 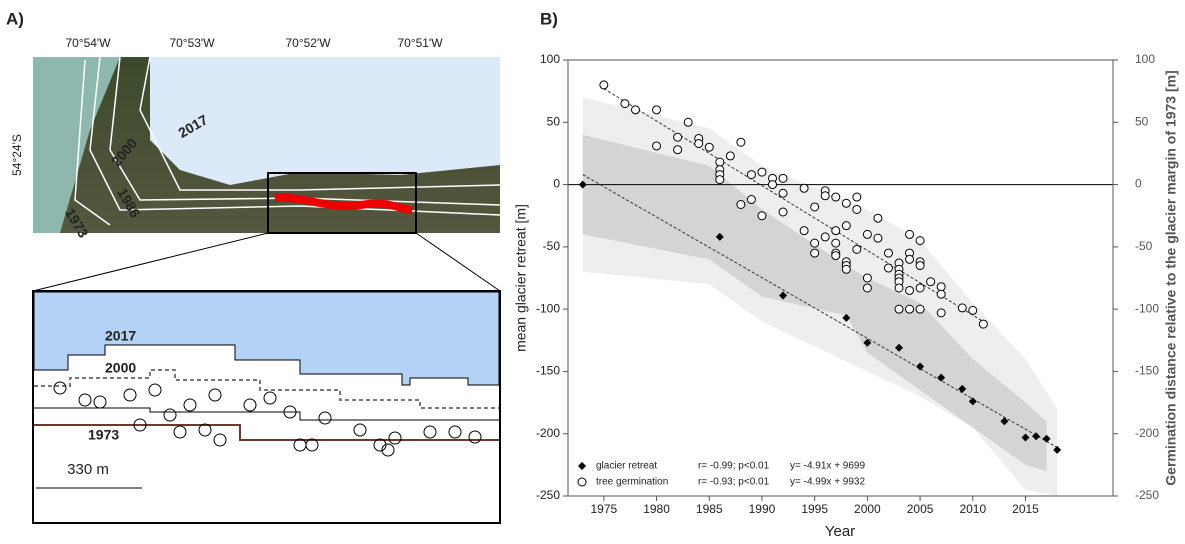 I want to click on y-axis-label: mean glacier retreat [m], so click(x=521, y=278).